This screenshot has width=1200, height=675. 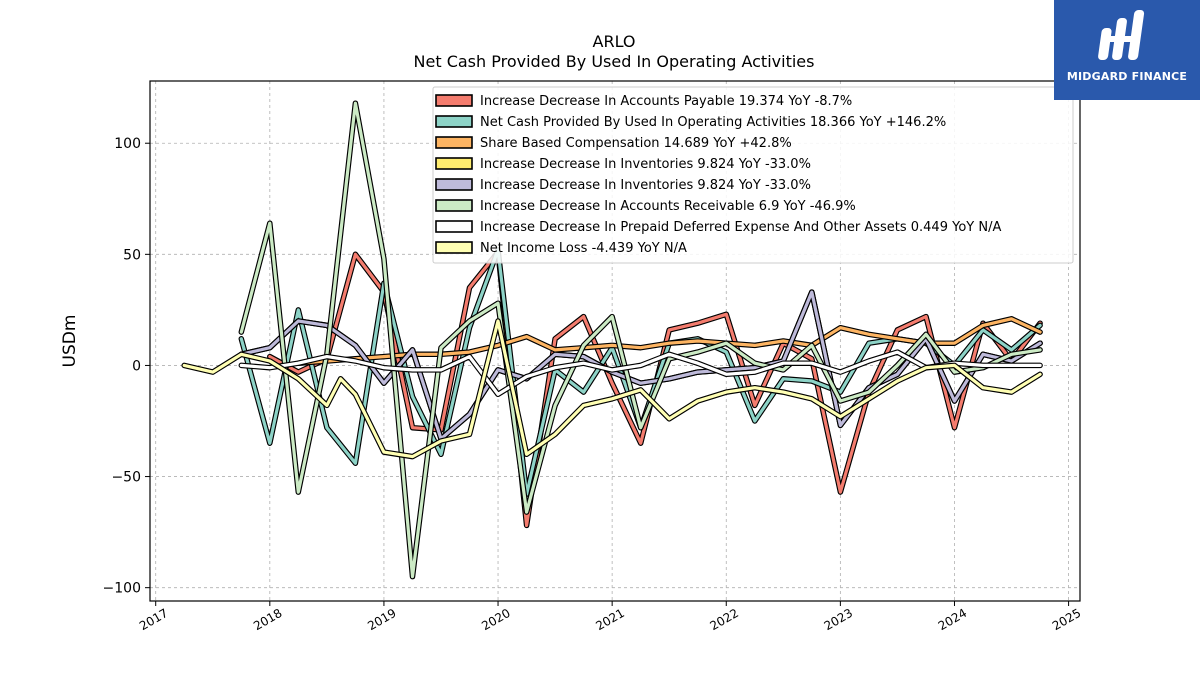 What do you see at coordinates (381, 619) in the screenshot?
I see `x-tick-label: 2019` at bounding box center [381, 619].